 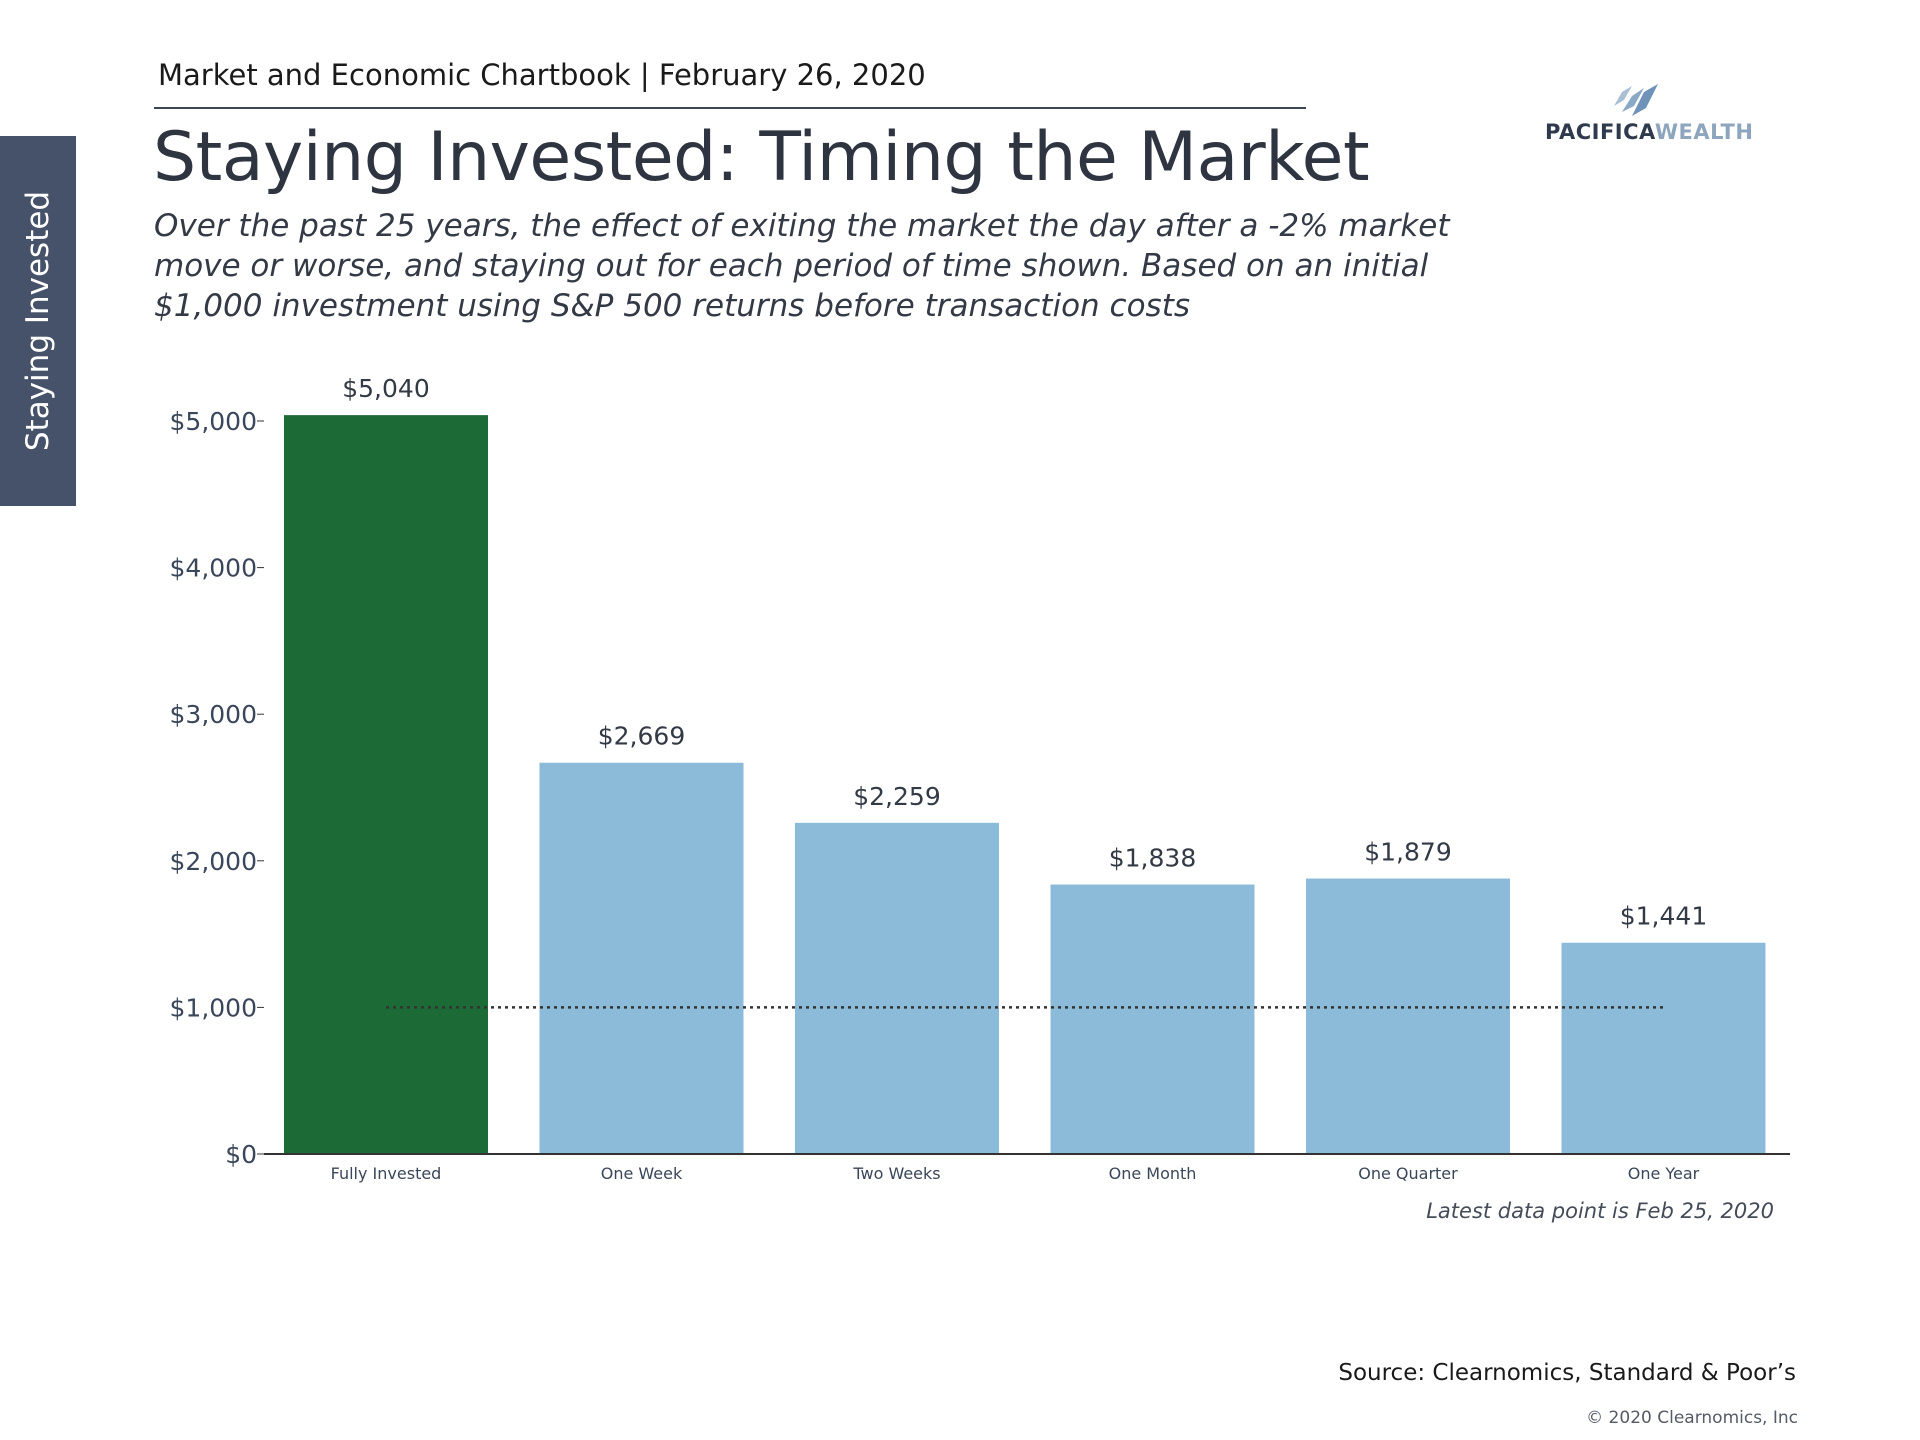 What do you see at coordinates (213, 861) in the screenshot?
I see `y-tick-label: $2,000` at bounding box center [213, 861].